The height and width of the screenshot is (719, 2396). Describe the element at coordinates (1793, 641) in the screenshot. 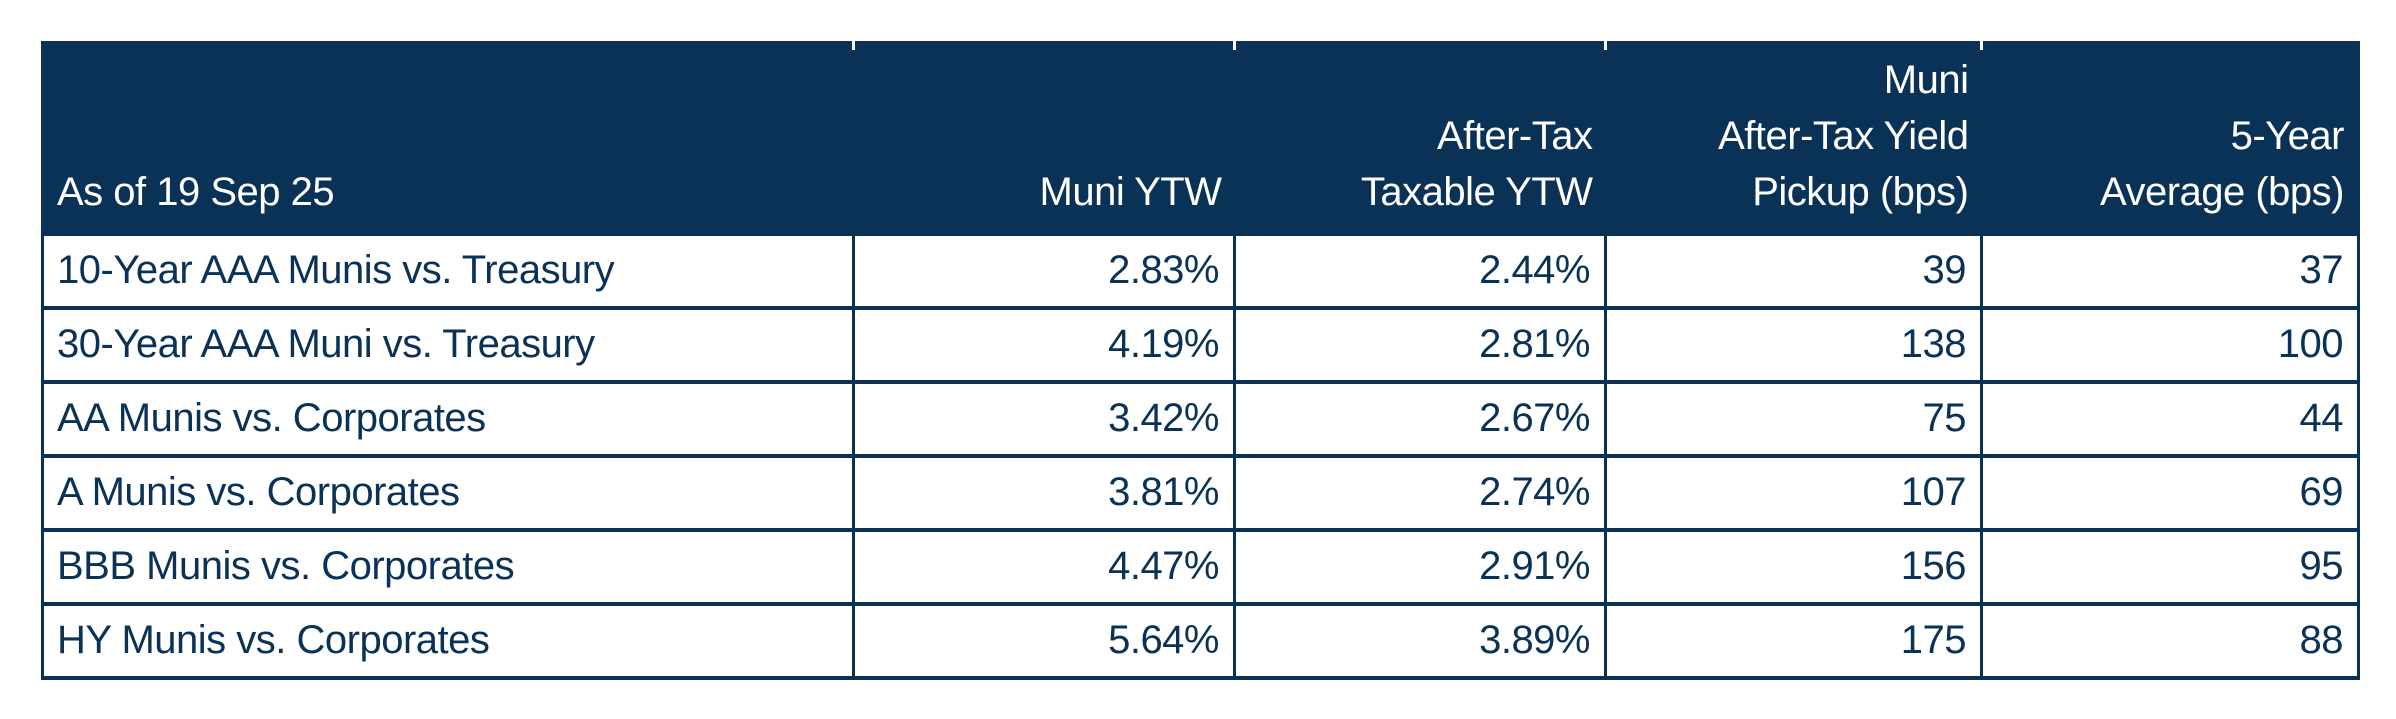

I see `cell-pickup-bps: 175` at that location.